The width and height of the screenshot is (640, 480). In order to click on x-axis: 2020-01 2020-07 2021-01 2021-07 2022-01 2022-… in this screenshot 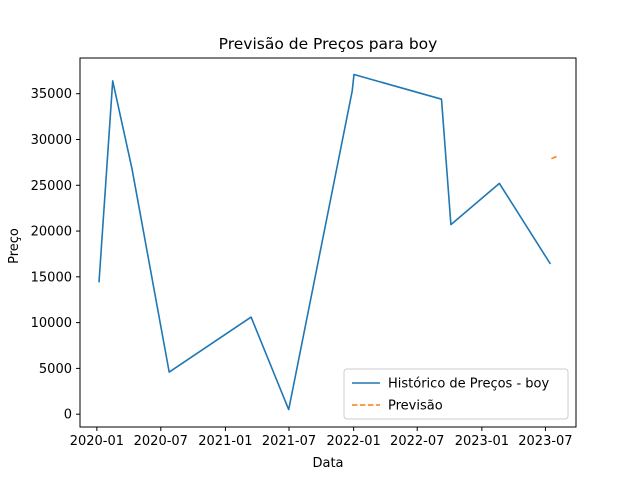, I will do `click(321, 438)`.